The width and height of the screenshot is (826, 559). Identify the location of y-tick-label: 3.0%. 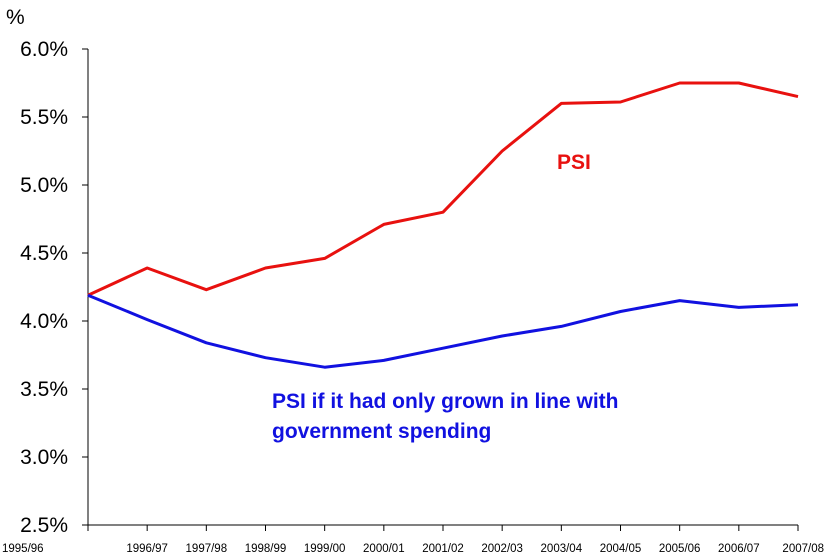
(44, 457).